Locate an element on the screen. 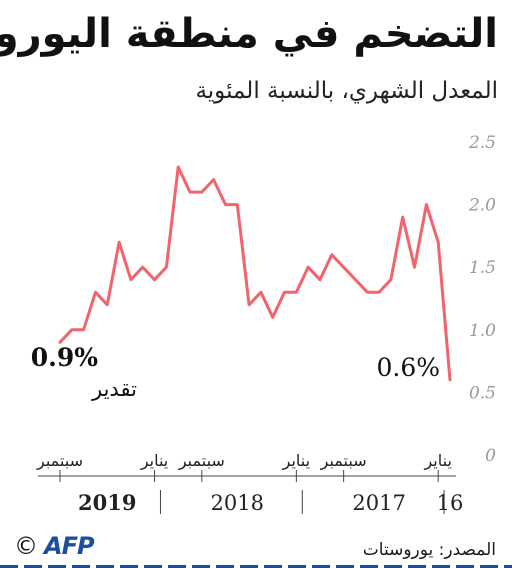 The height and width of the screenshot is (568, 512). annotation-latest-value: 0.6% is located at coordinates (408, 367).